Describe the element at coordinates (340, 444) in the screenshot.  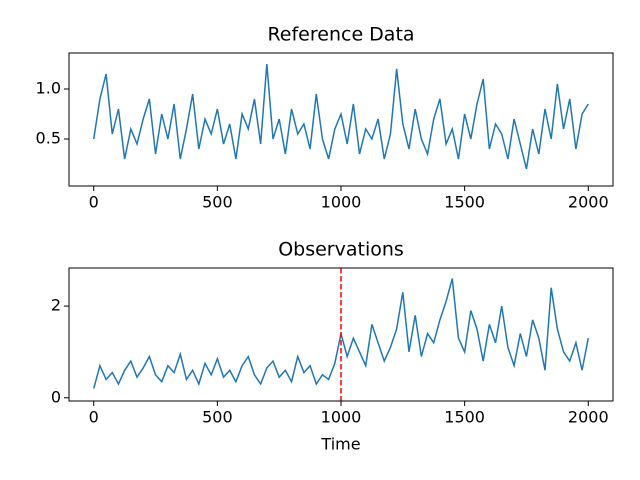
I see `x-axis-label: Time` at that location.